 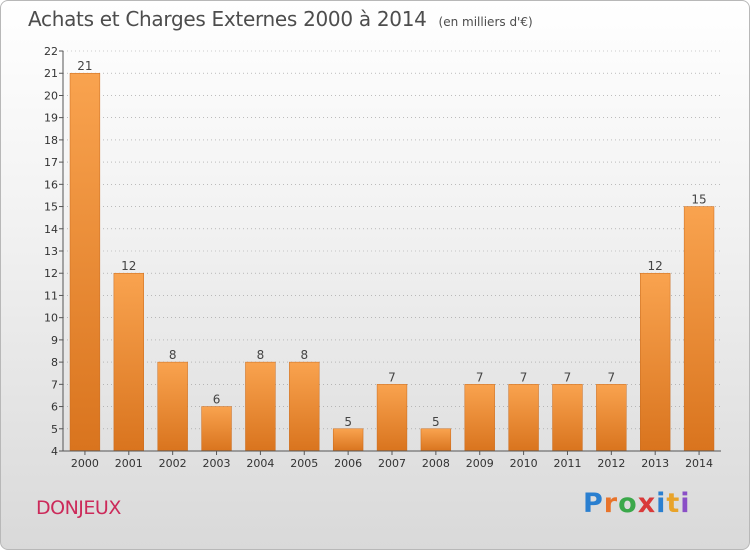 What do you see at coordinates (524, 463) in the screenshot?
I see `x-tick-label: 2010` at bounding box center [524, 463].